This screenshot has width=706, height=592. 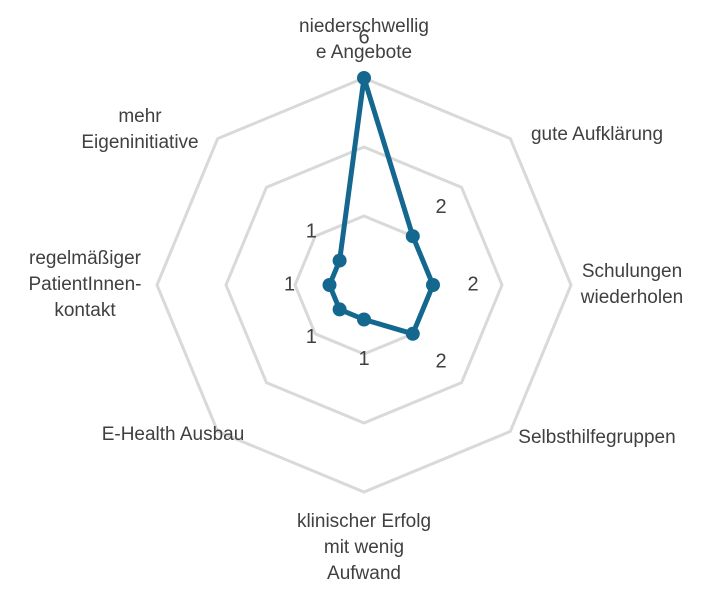 I want to click on category-label: mehr Eigeninitiative, so click(x=140, y=129).